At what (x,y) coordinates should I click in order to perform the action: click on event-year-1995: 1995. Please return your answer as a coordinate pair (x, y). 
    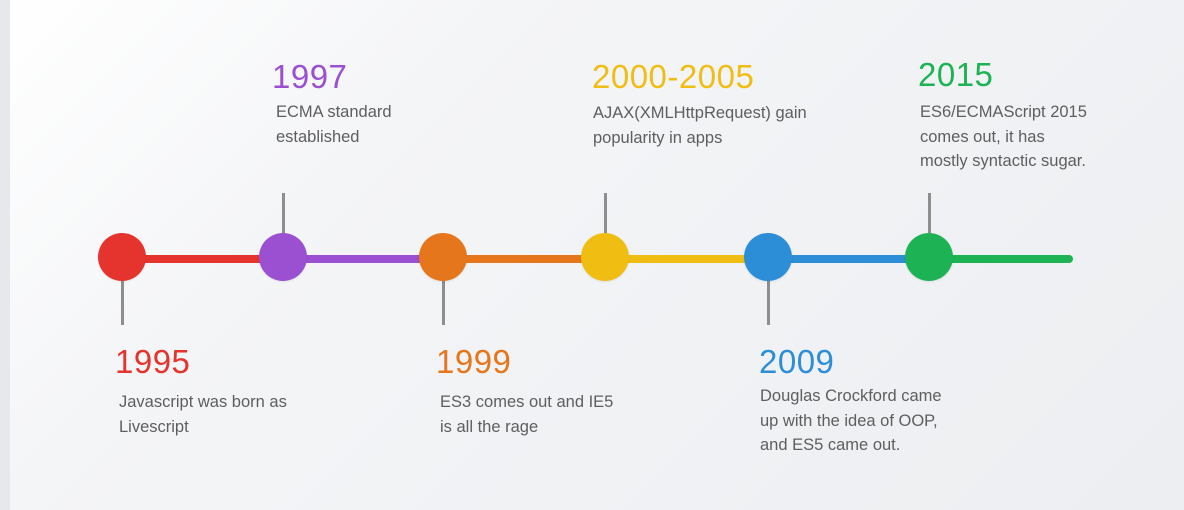
    Looking at the image, I should click on (153, 361).